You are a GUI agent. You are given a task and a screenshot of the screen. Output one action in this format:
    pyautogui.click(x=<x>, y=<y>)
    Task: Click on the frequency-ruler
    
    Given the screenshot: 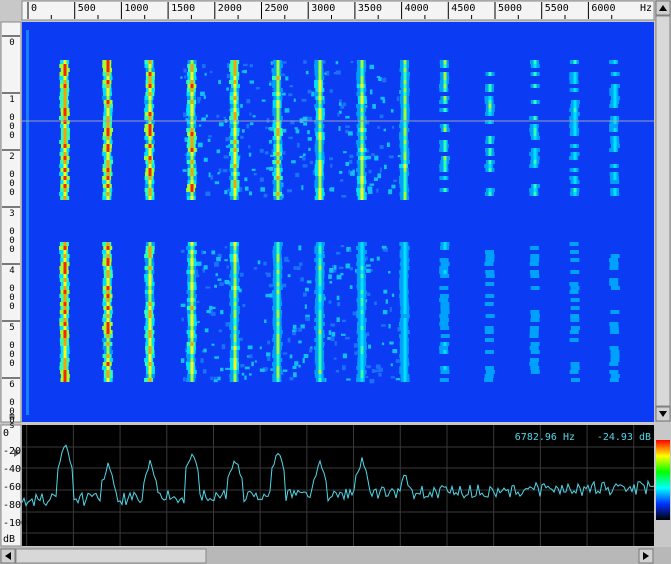 What is the action you would take?
    pyautogui.click(x=338, y=10)
    